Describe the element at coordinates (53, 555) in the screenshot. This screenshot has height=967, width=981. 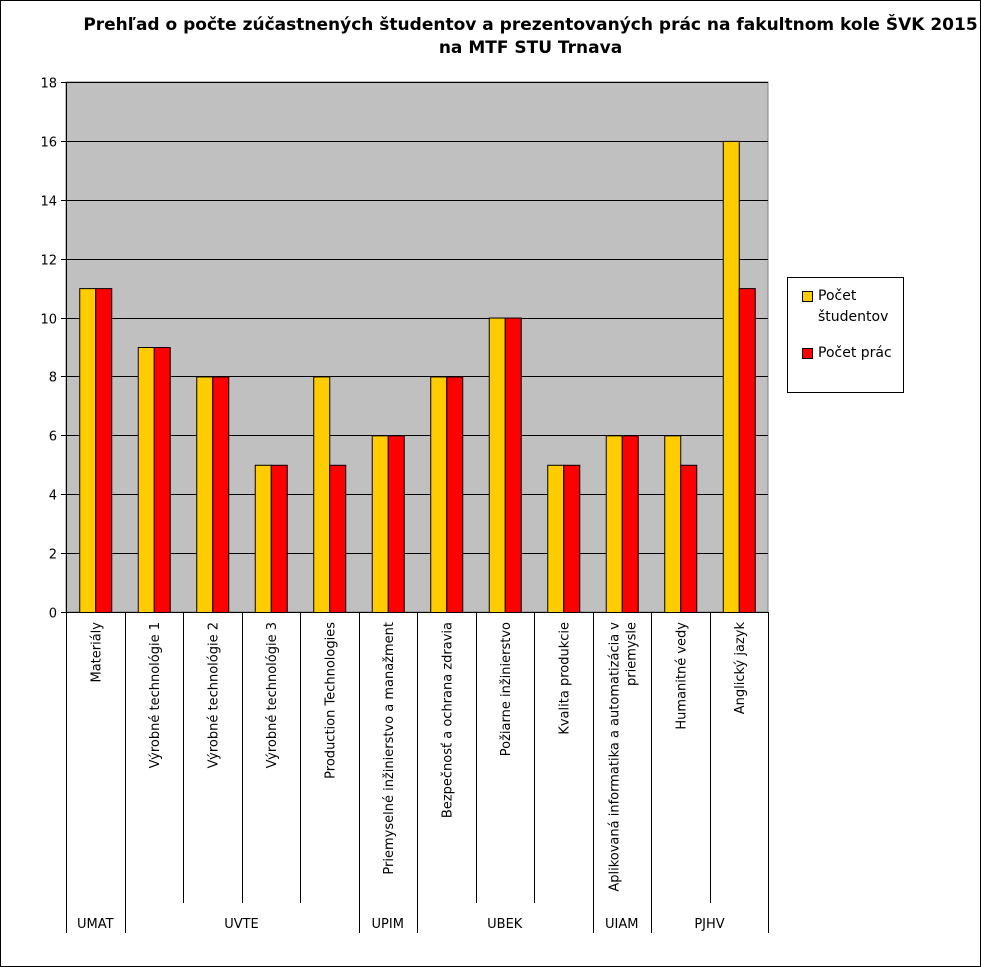
I see `y-tick-label: 2` at that location.